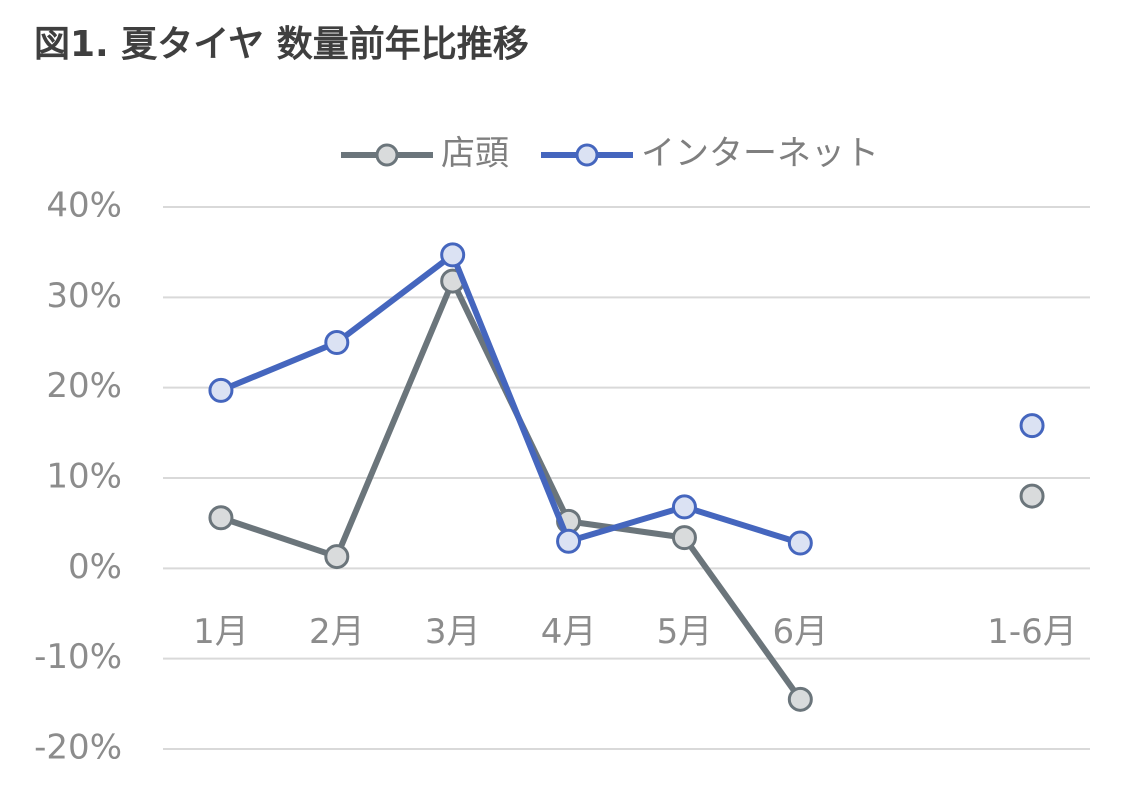 The height and width of the screenshot is (804, 1142). I want to click on chart-title: 図1. 夏タイヤ 数量前年比推移, so click(281, 44).